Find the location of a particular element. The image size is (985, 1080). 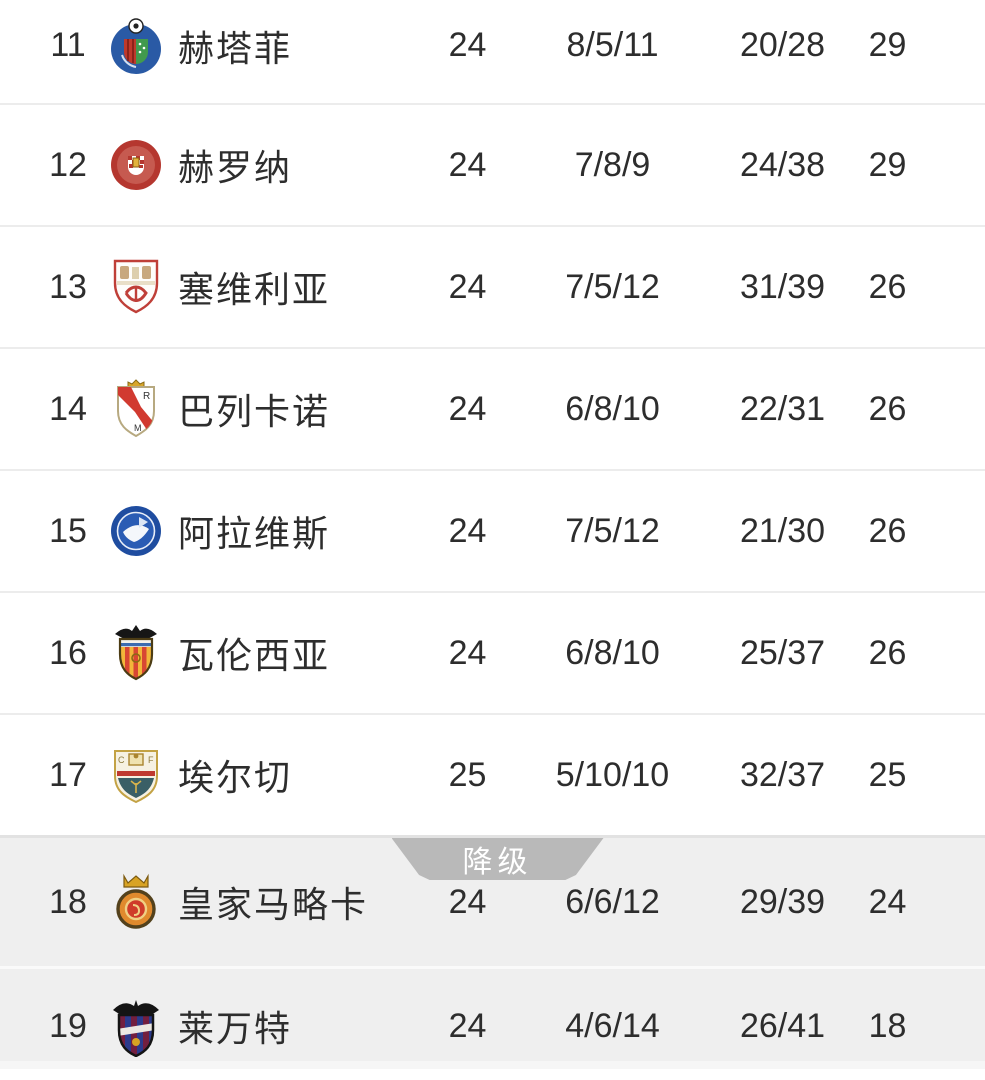

rank: 14 is located at coordinates (68, 408).